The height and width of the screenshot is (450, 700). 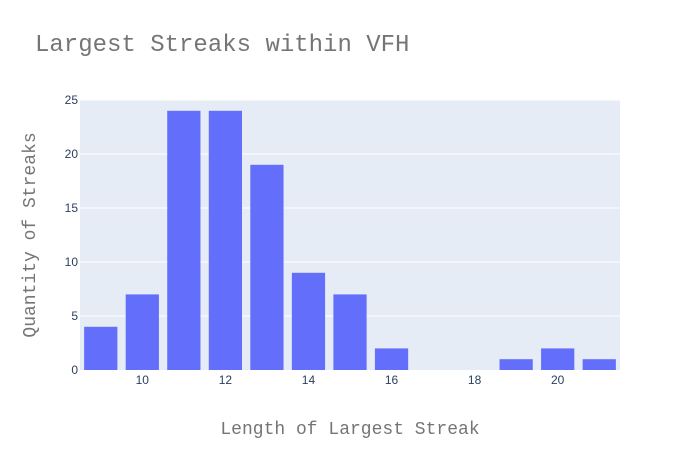 I want to click on x-tick-label: 18, so click(x=475, y=380).